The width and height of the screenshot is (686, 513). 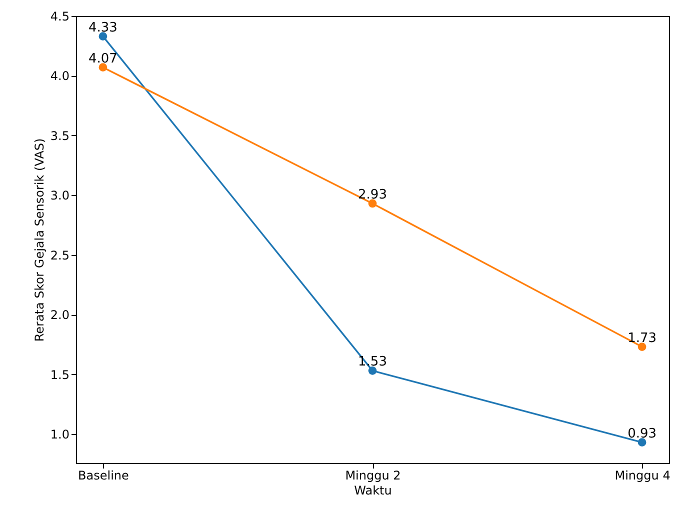 What do you see at coordinates (373, 475) in the screenshot?
I see `x-tick-label: Minggu 2` at bounding box center [373, 475].